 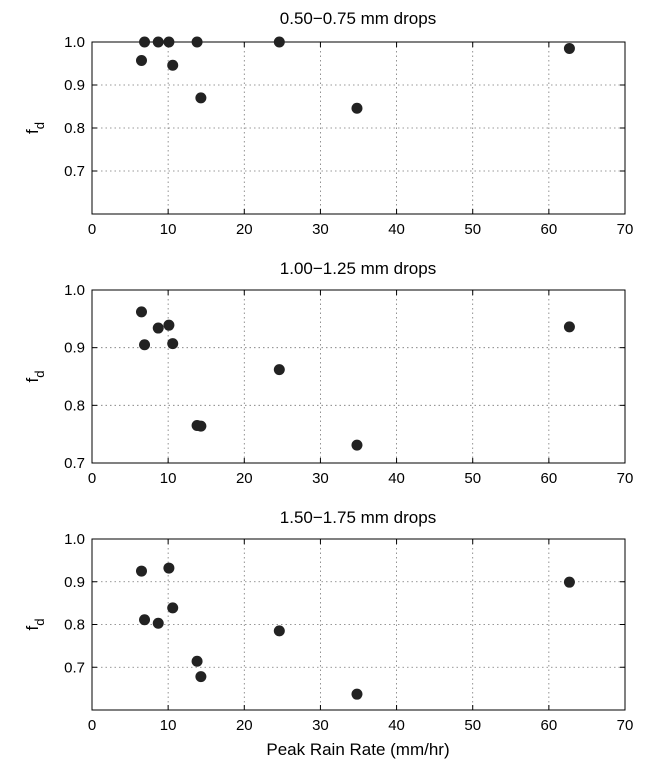 I want to click on panel-2-xtick-label: 40, so click(x=396, y=478).